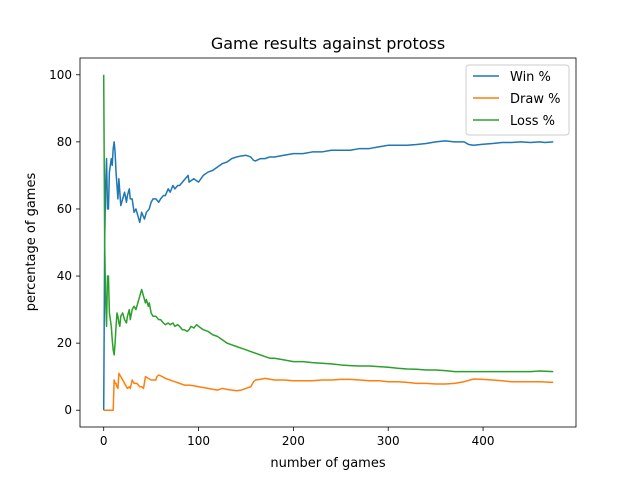 The height and width of the screenshot is (480, 640). What do you see at coordinates (64, 276) in the screenshot?
I see `y-tick-label: 40` at bounding box center [64, 276].